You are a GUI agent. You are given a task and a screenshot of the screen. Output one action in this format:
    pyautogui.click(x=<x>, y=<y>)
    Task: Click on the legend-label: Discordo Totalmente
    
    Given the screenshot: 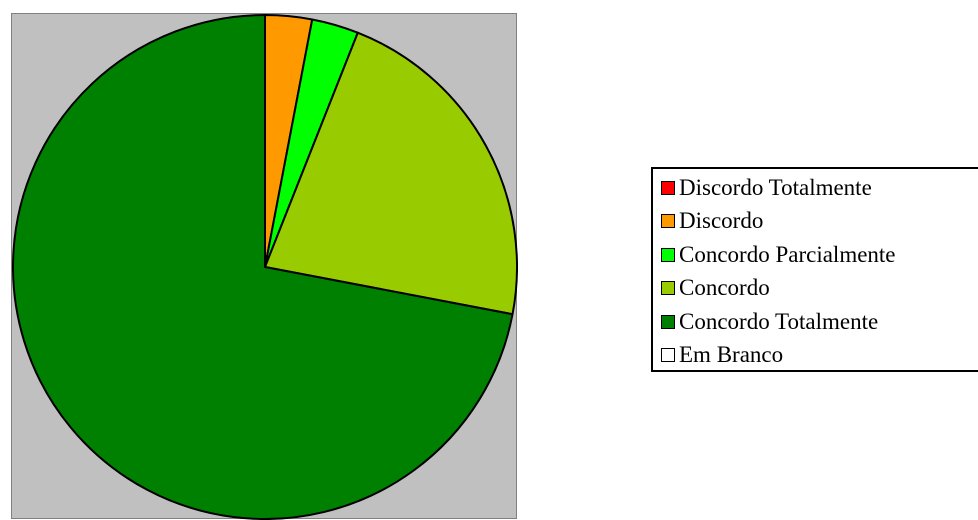 What is the action you would take?
    pyautogui.click(x=775, y=187)
    